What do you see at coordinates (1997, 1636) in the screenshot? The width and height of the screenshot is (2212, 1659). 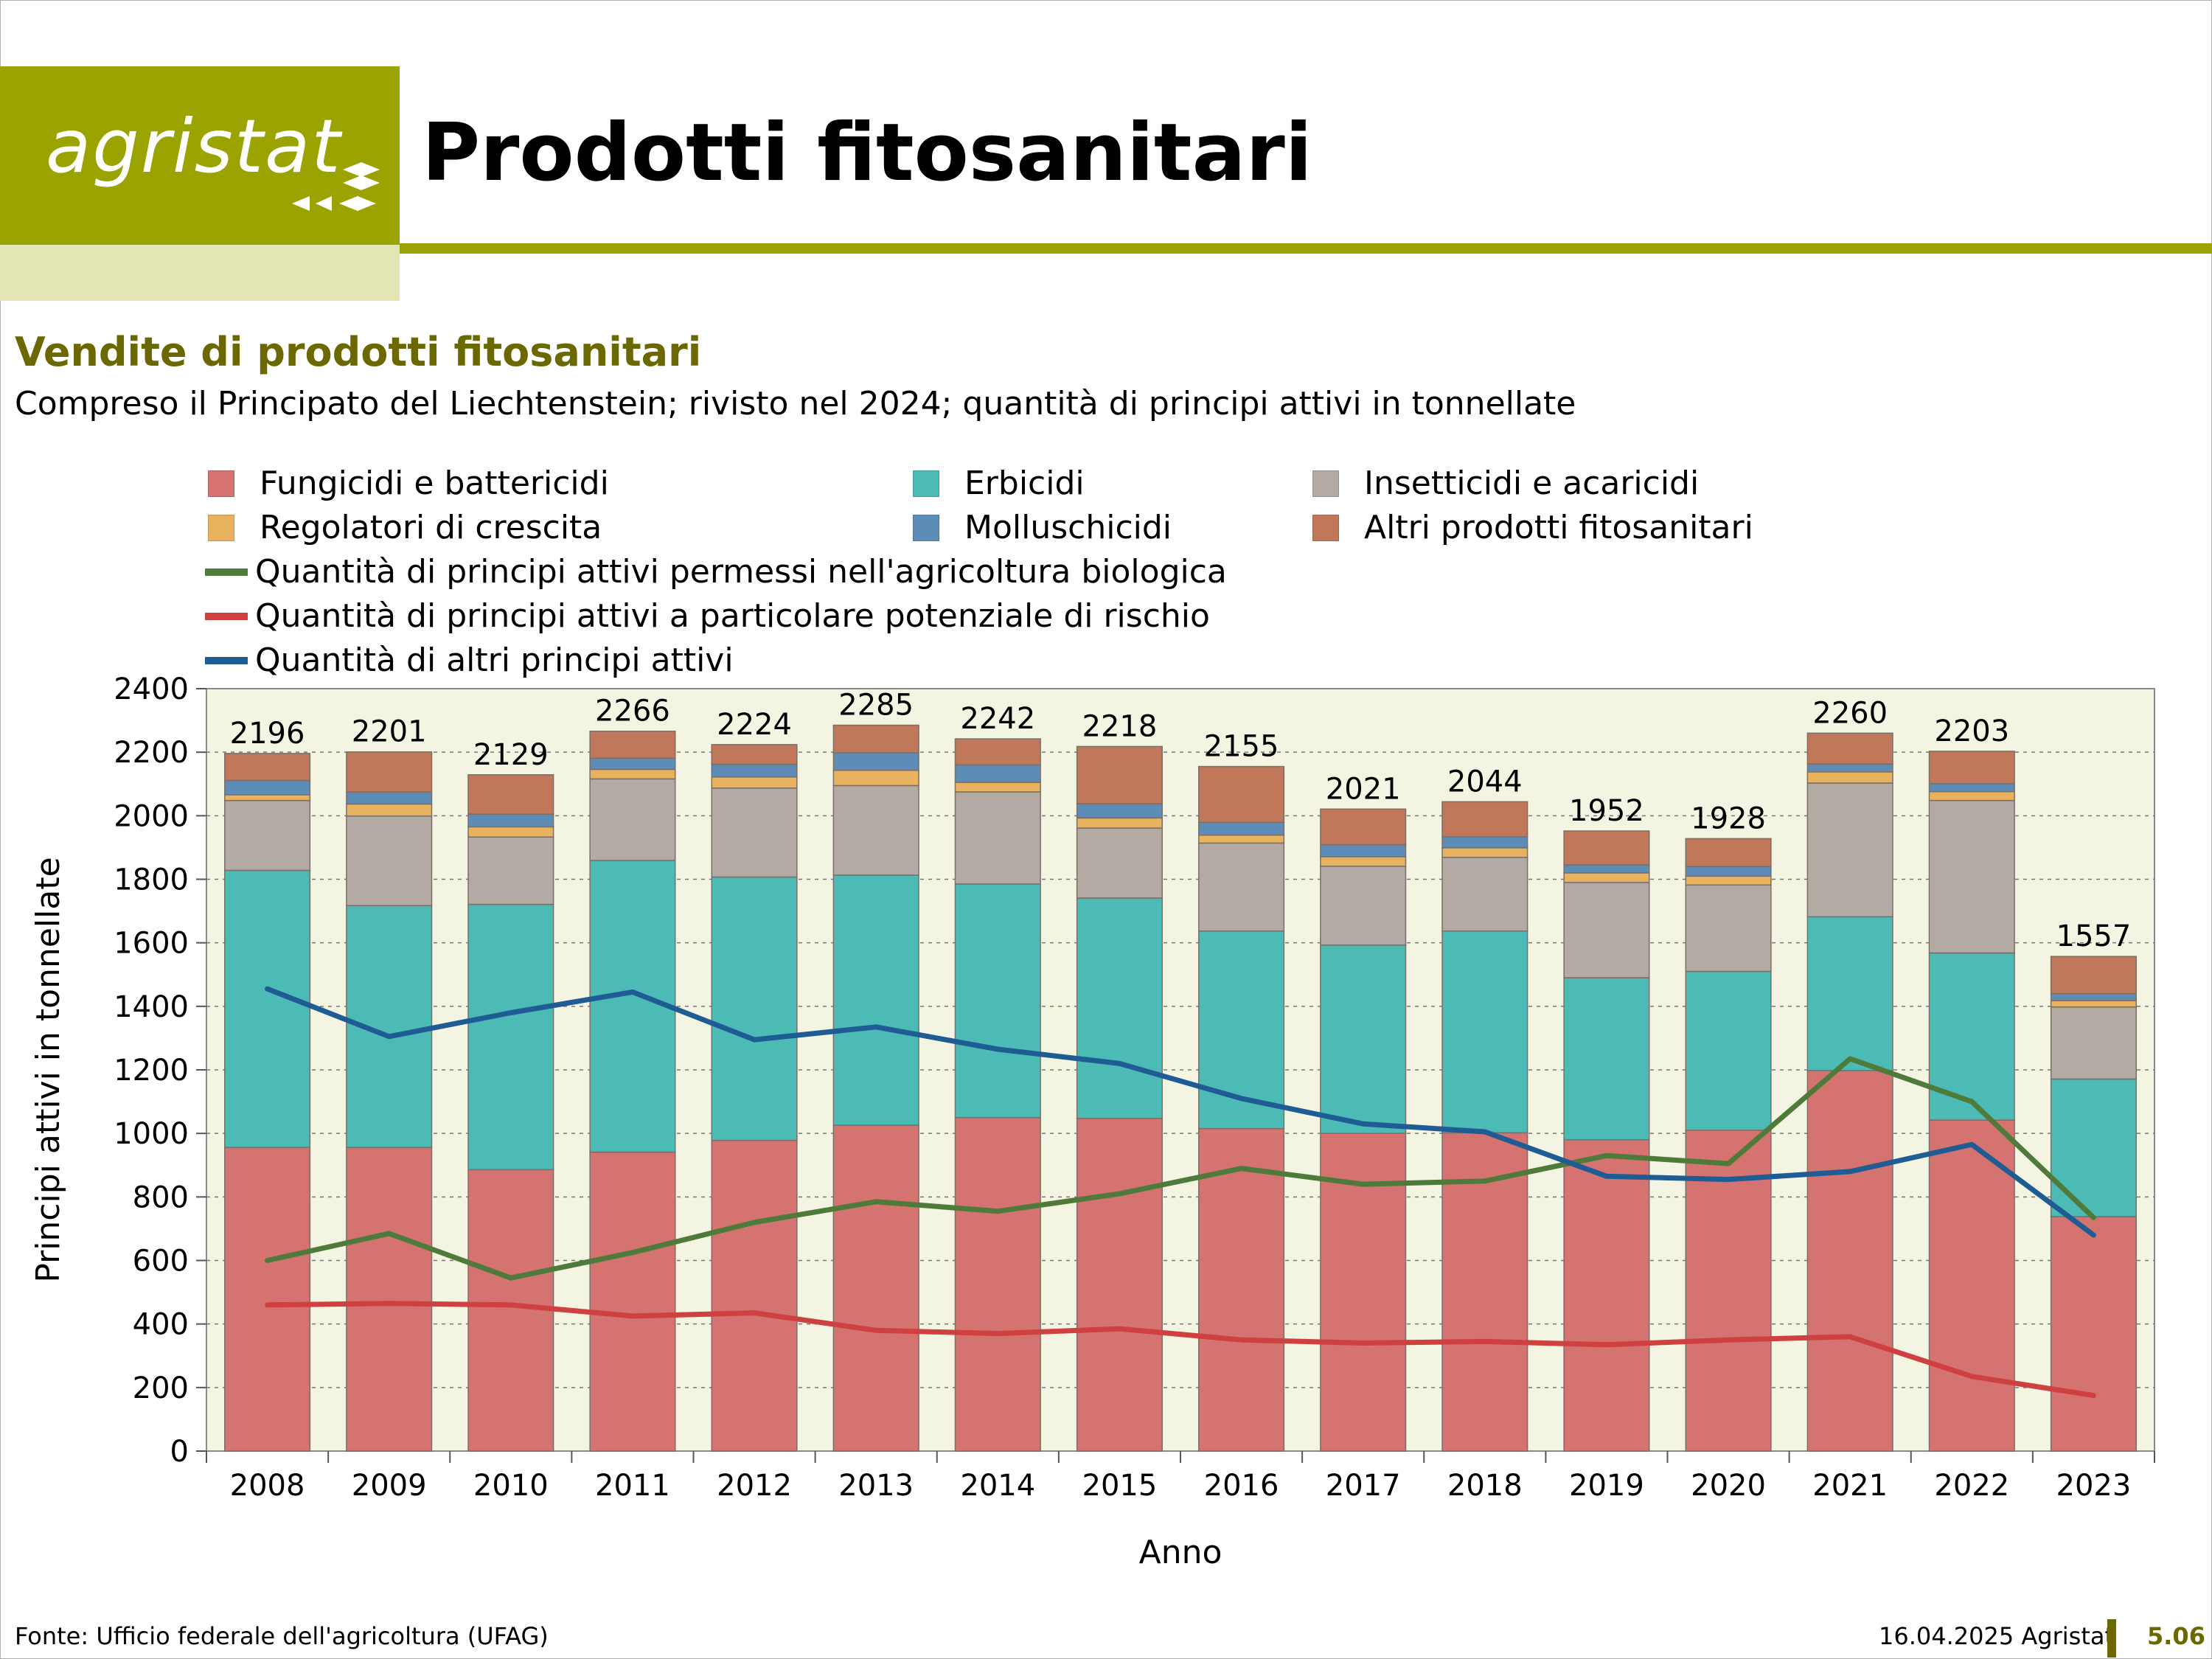 I see `footer-date: 16.04.2025 Agristat` at bounding box center [1997, 1636].